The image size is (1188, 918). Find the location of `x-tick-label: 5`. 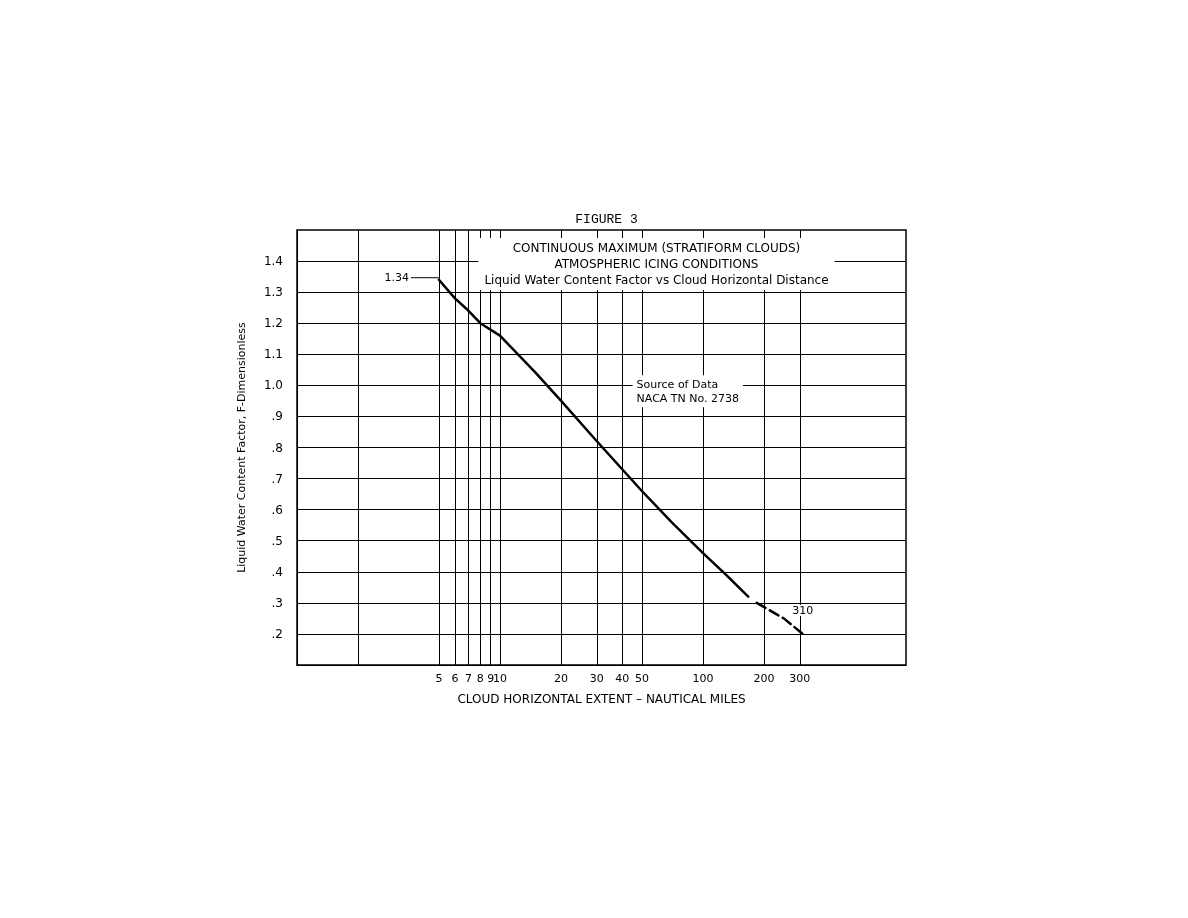

x-tick-label: 5 is located at coordinates (439, 678).